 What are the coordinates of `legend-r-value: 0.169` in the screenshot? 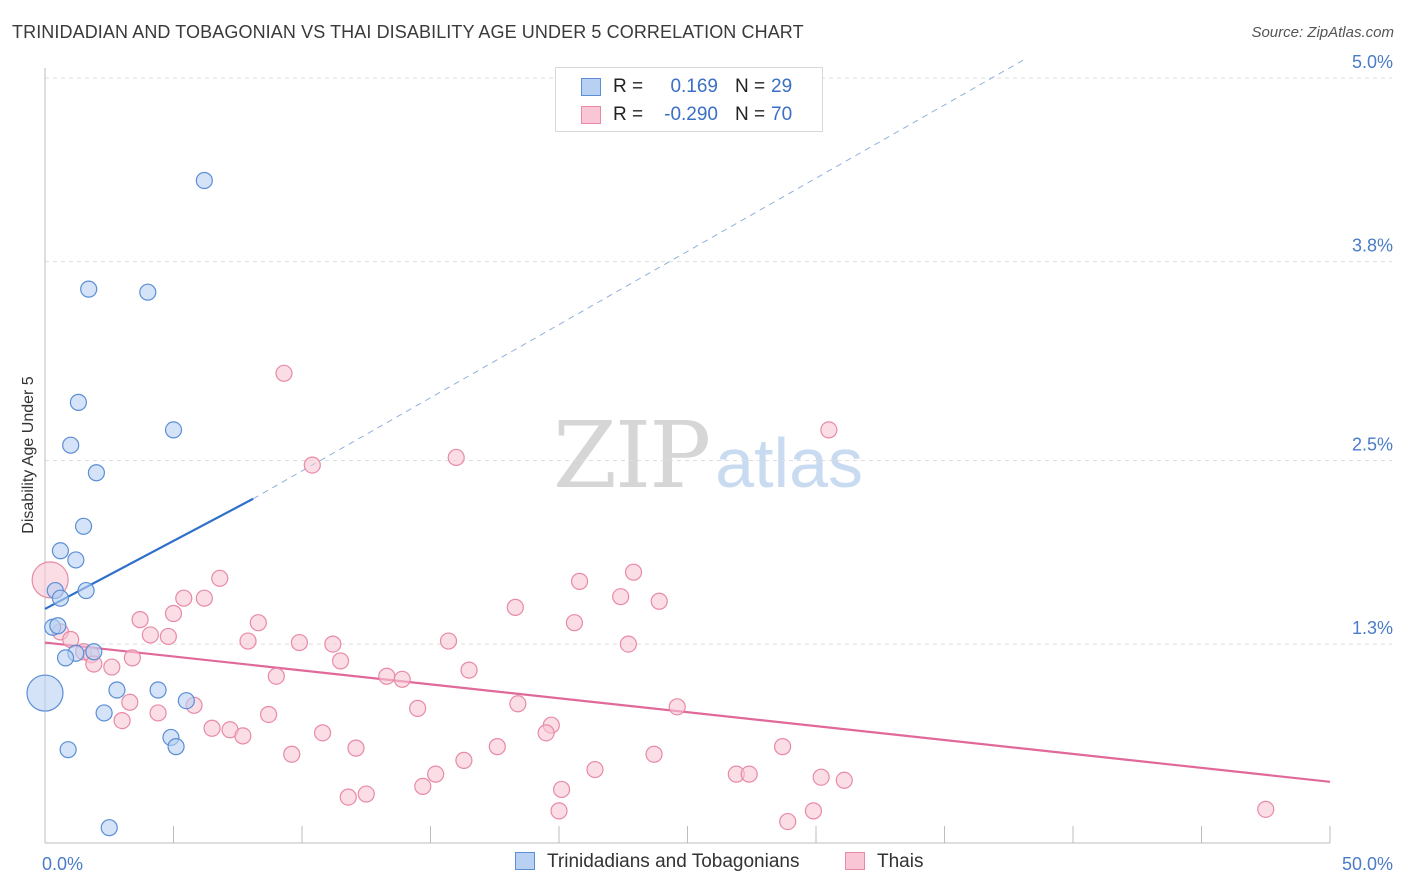 It's located at (694, 86).